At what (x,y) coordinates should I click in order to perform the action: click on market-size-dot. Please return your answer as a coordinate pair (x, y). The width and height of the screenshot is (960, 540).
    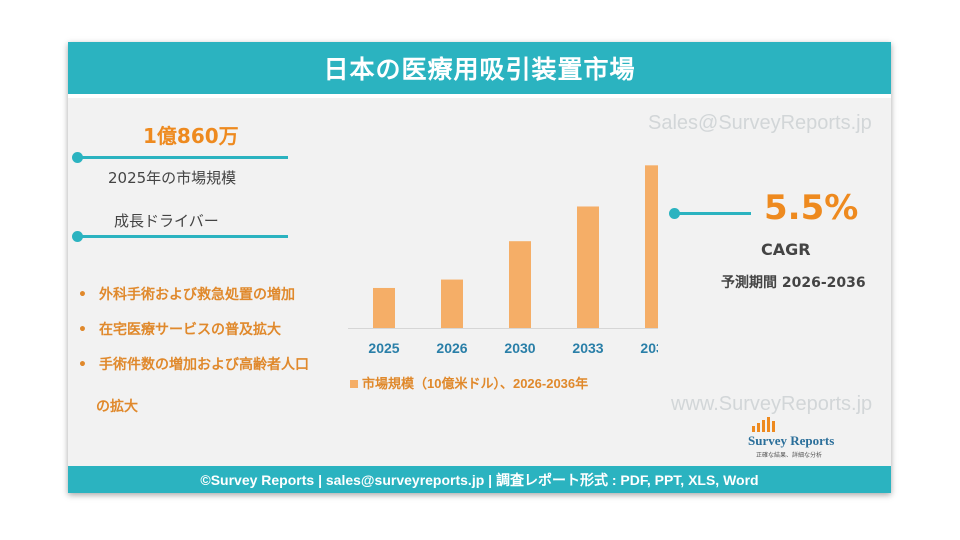
    Looking at the image, I should click on (77, 157).